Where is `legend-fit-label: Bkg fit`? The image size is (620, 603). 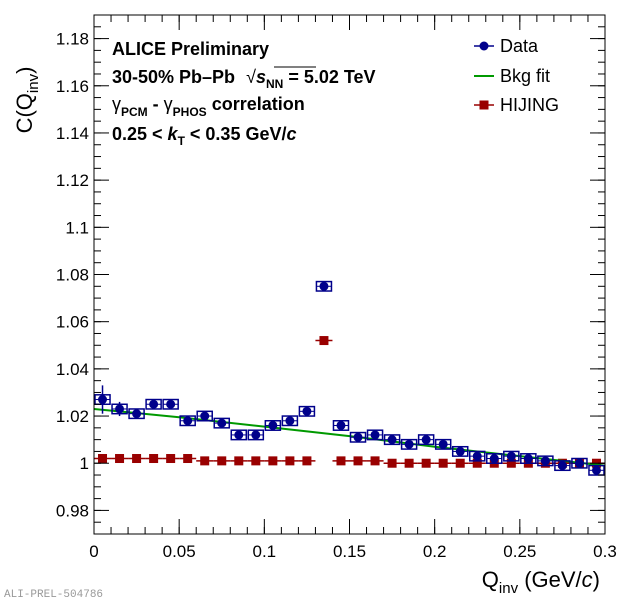 legend-fit-label: Bkg fit is located at coordinates (525, 76).